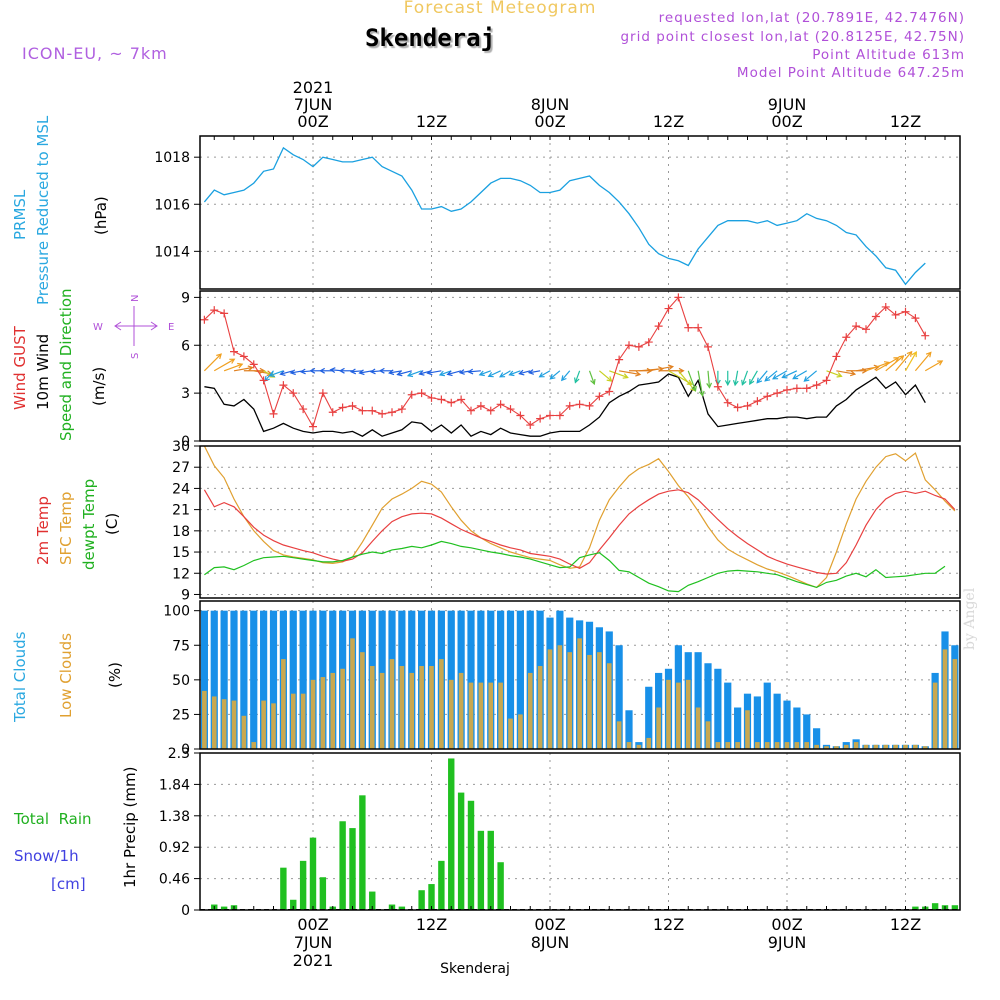  Describe the element at coordinates (115, 675) in the screenshot. I see `pct-unit-label: (%)` at that location.